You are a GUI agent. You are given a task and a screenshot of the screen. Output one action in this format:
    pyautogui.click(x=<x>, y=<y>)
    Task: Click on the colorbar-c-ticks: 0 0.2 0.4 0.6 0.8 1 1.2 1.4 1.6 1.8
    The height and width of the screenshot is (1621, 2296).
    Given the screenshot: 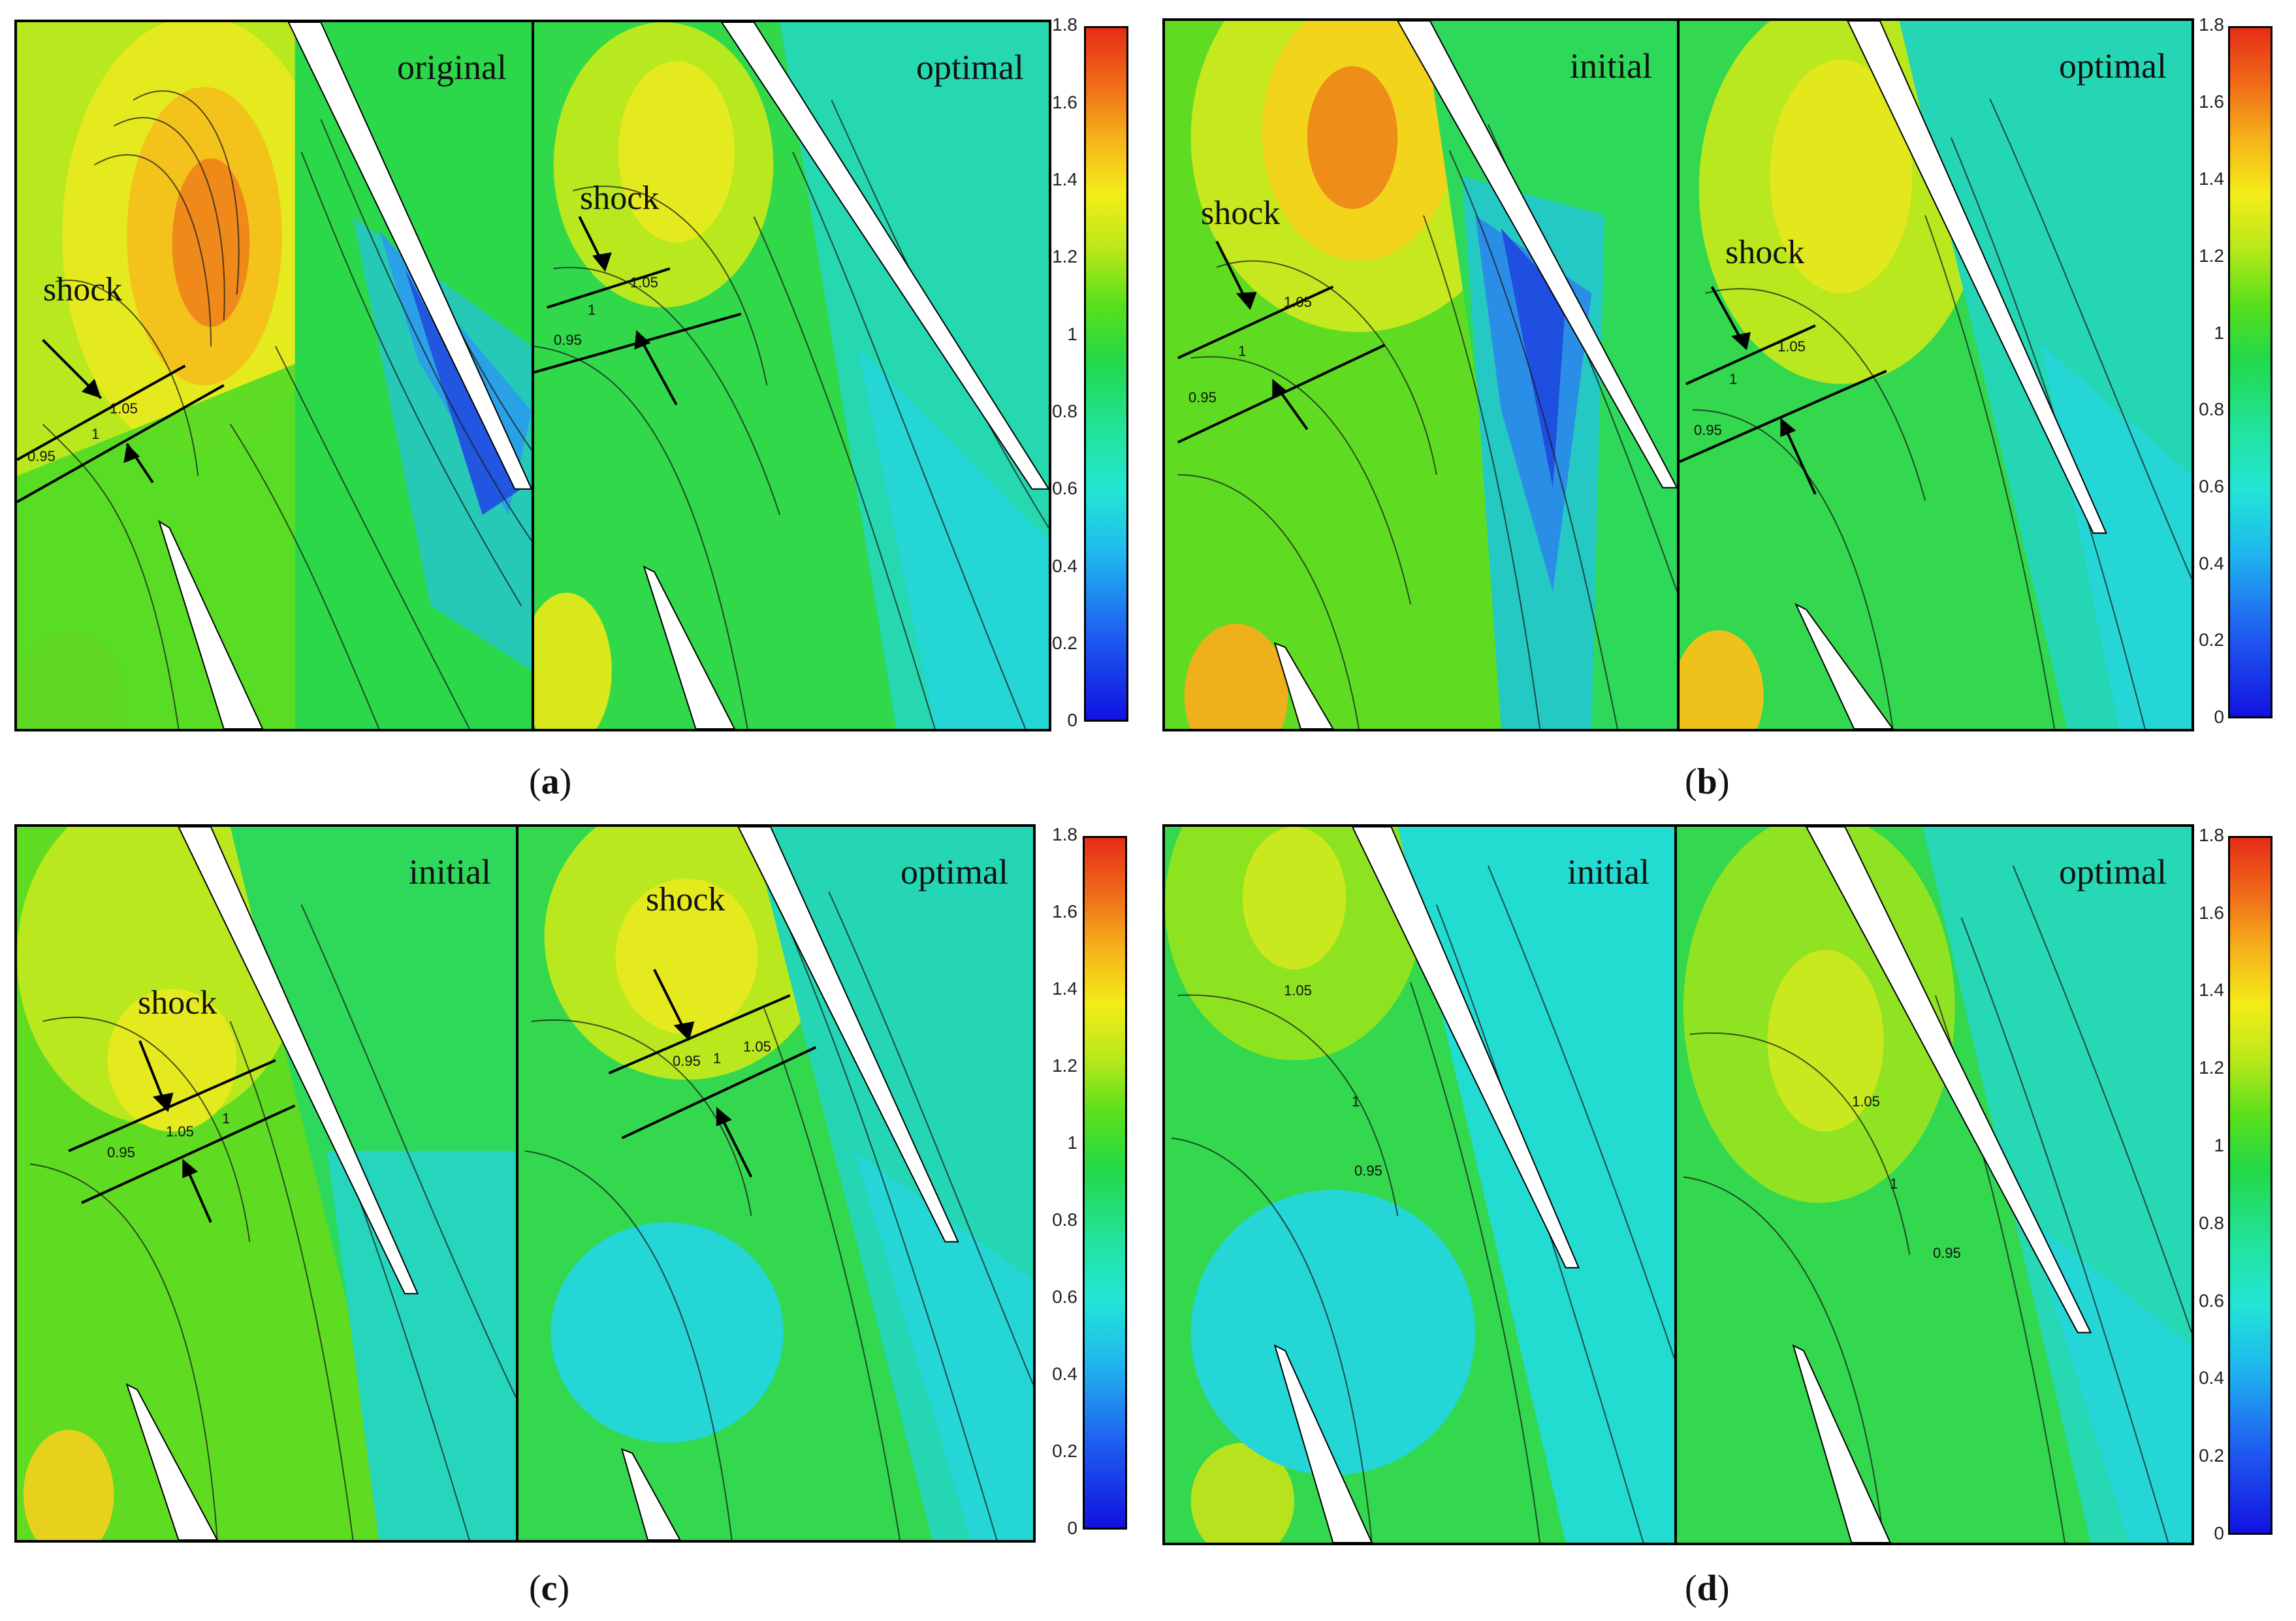 What is the action you would take?
    pyautogui.click(x=1054, y=1181)
    